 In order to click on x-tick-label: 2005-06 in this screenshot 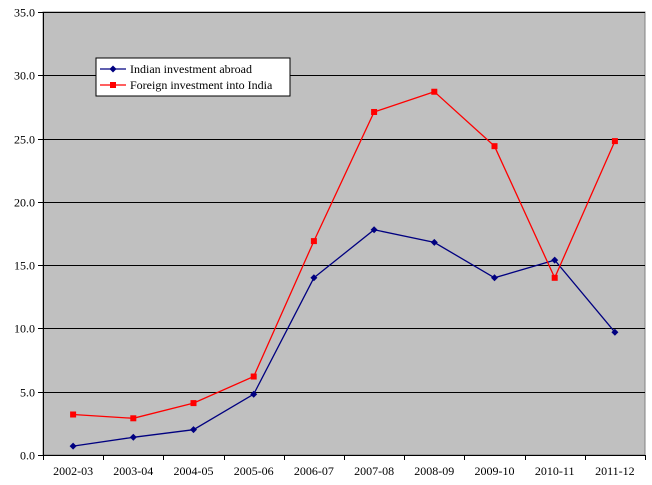, I will do `click(254, 471)`.